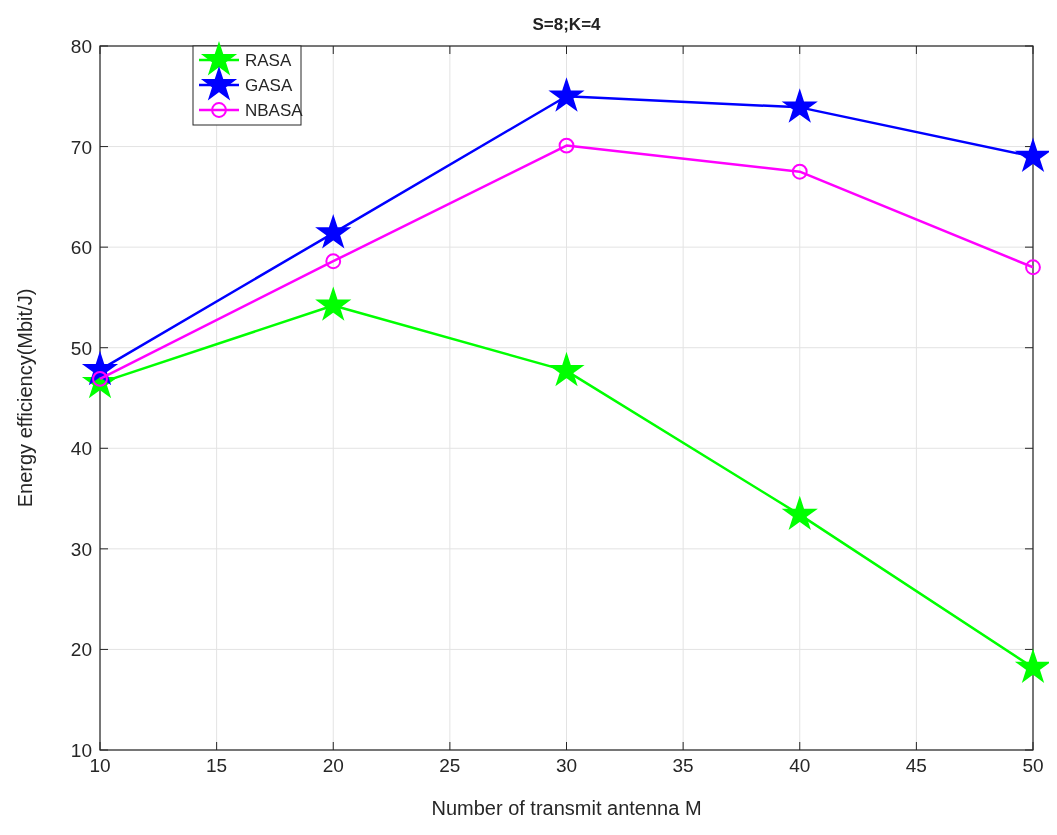 This screenshot has width=1057, height=835. What do you see at coordinates (1033, 765) in the screenshot?
I see `x-tick-label: 50` at bounding box center [1033, 765].